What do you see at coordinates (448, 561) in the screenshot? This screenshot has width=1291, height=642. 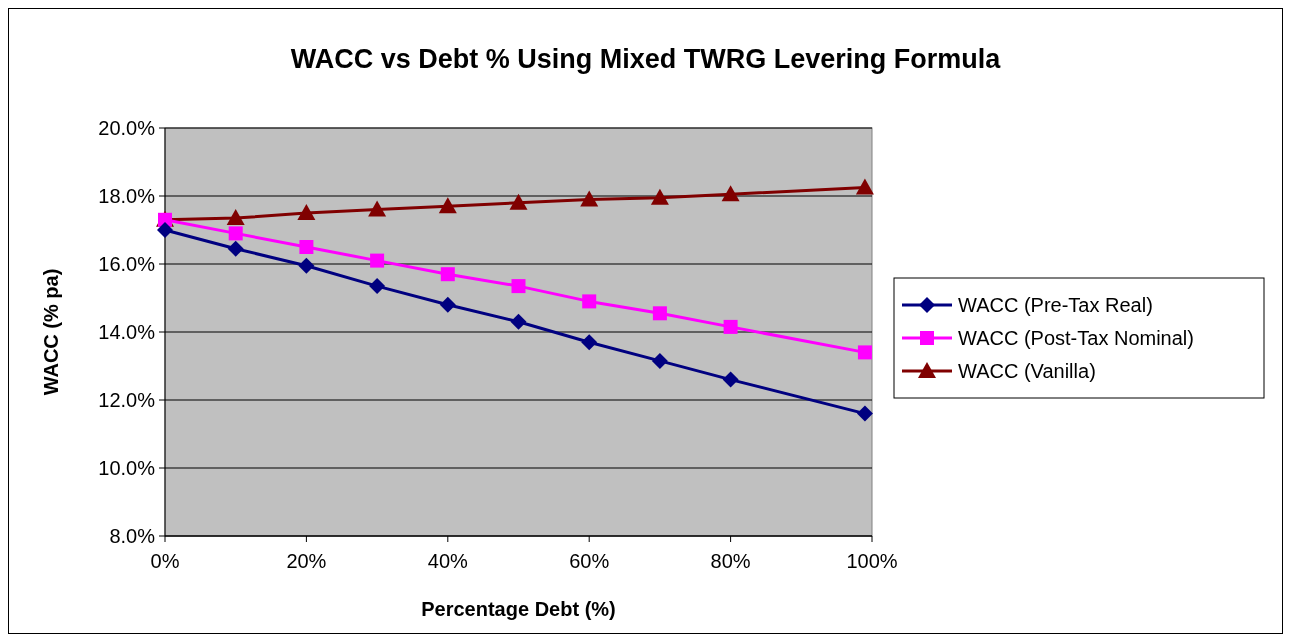 I see `x-tick-label: 40%` at bounding box center [448, 561].